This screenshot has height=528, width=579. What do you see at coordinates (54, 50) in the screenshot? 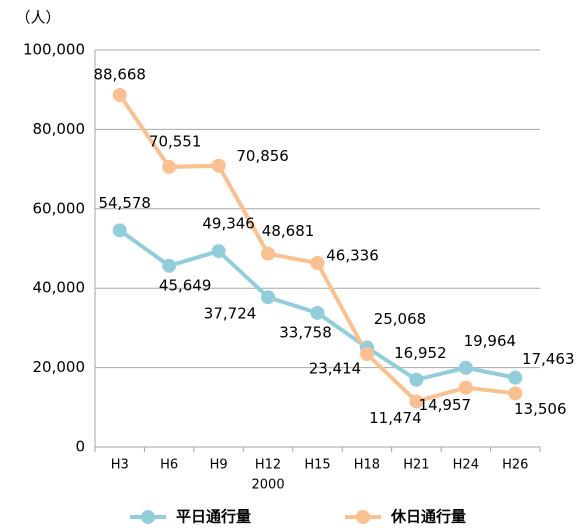
I see `y-tick-label: 100,000` at bounding box center [54, 50].